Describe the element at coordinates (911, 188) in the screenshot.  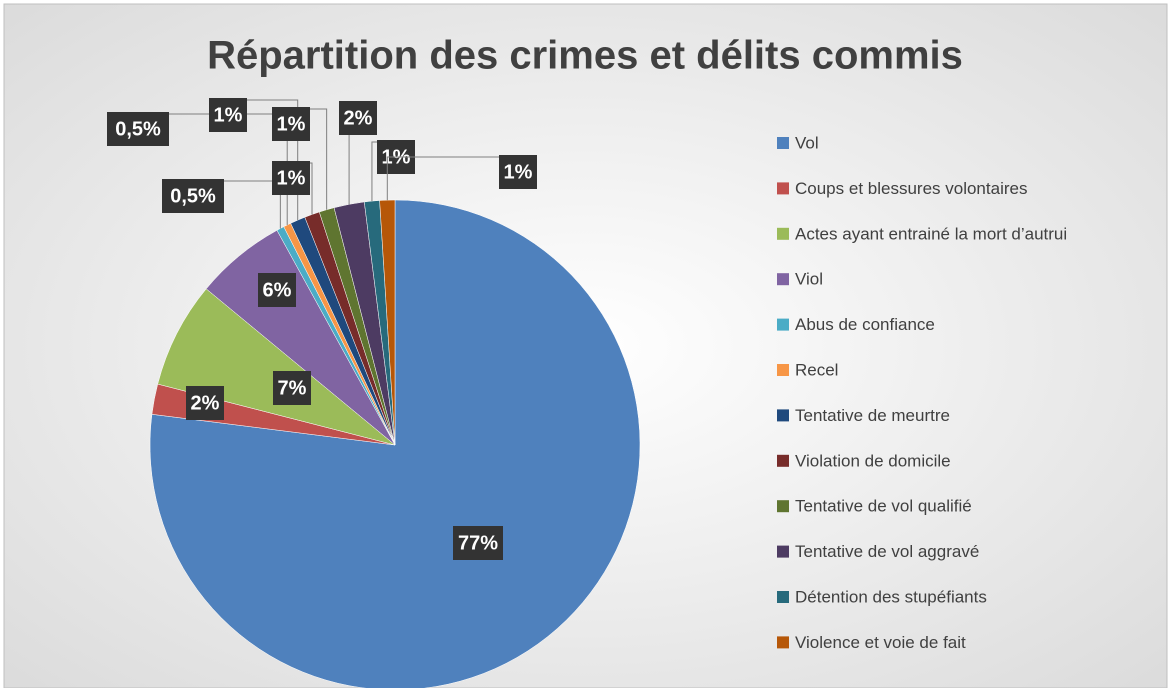
I see `legend-label: Coups et blessures volontaires` at that location.